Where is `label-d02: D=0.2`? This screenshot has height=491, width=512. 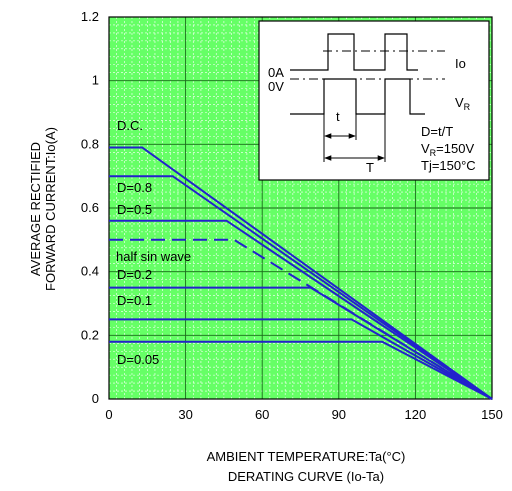
label-d02: D=0.2 is located at coordinates (134, 274).